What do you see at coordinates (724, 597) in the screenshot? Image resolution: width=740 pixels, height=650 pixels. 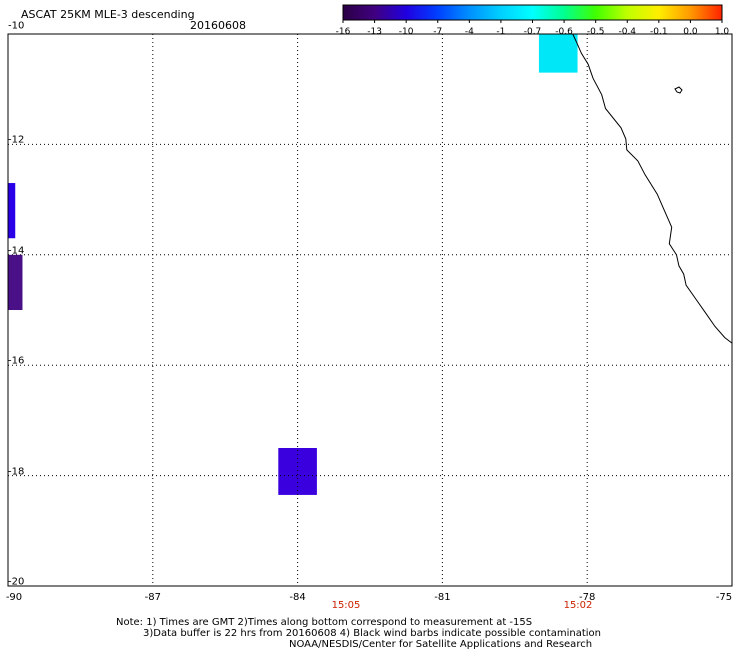 I see `lon-label: -75` at bounding box center [724, 597].